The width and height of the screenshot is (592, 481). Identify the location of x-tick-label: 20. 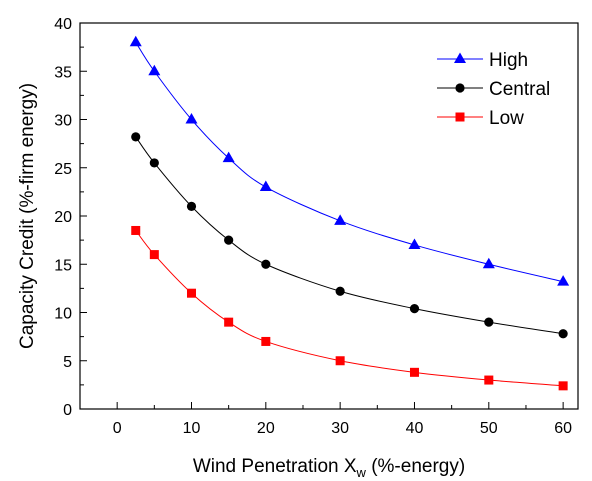
(266, 428).